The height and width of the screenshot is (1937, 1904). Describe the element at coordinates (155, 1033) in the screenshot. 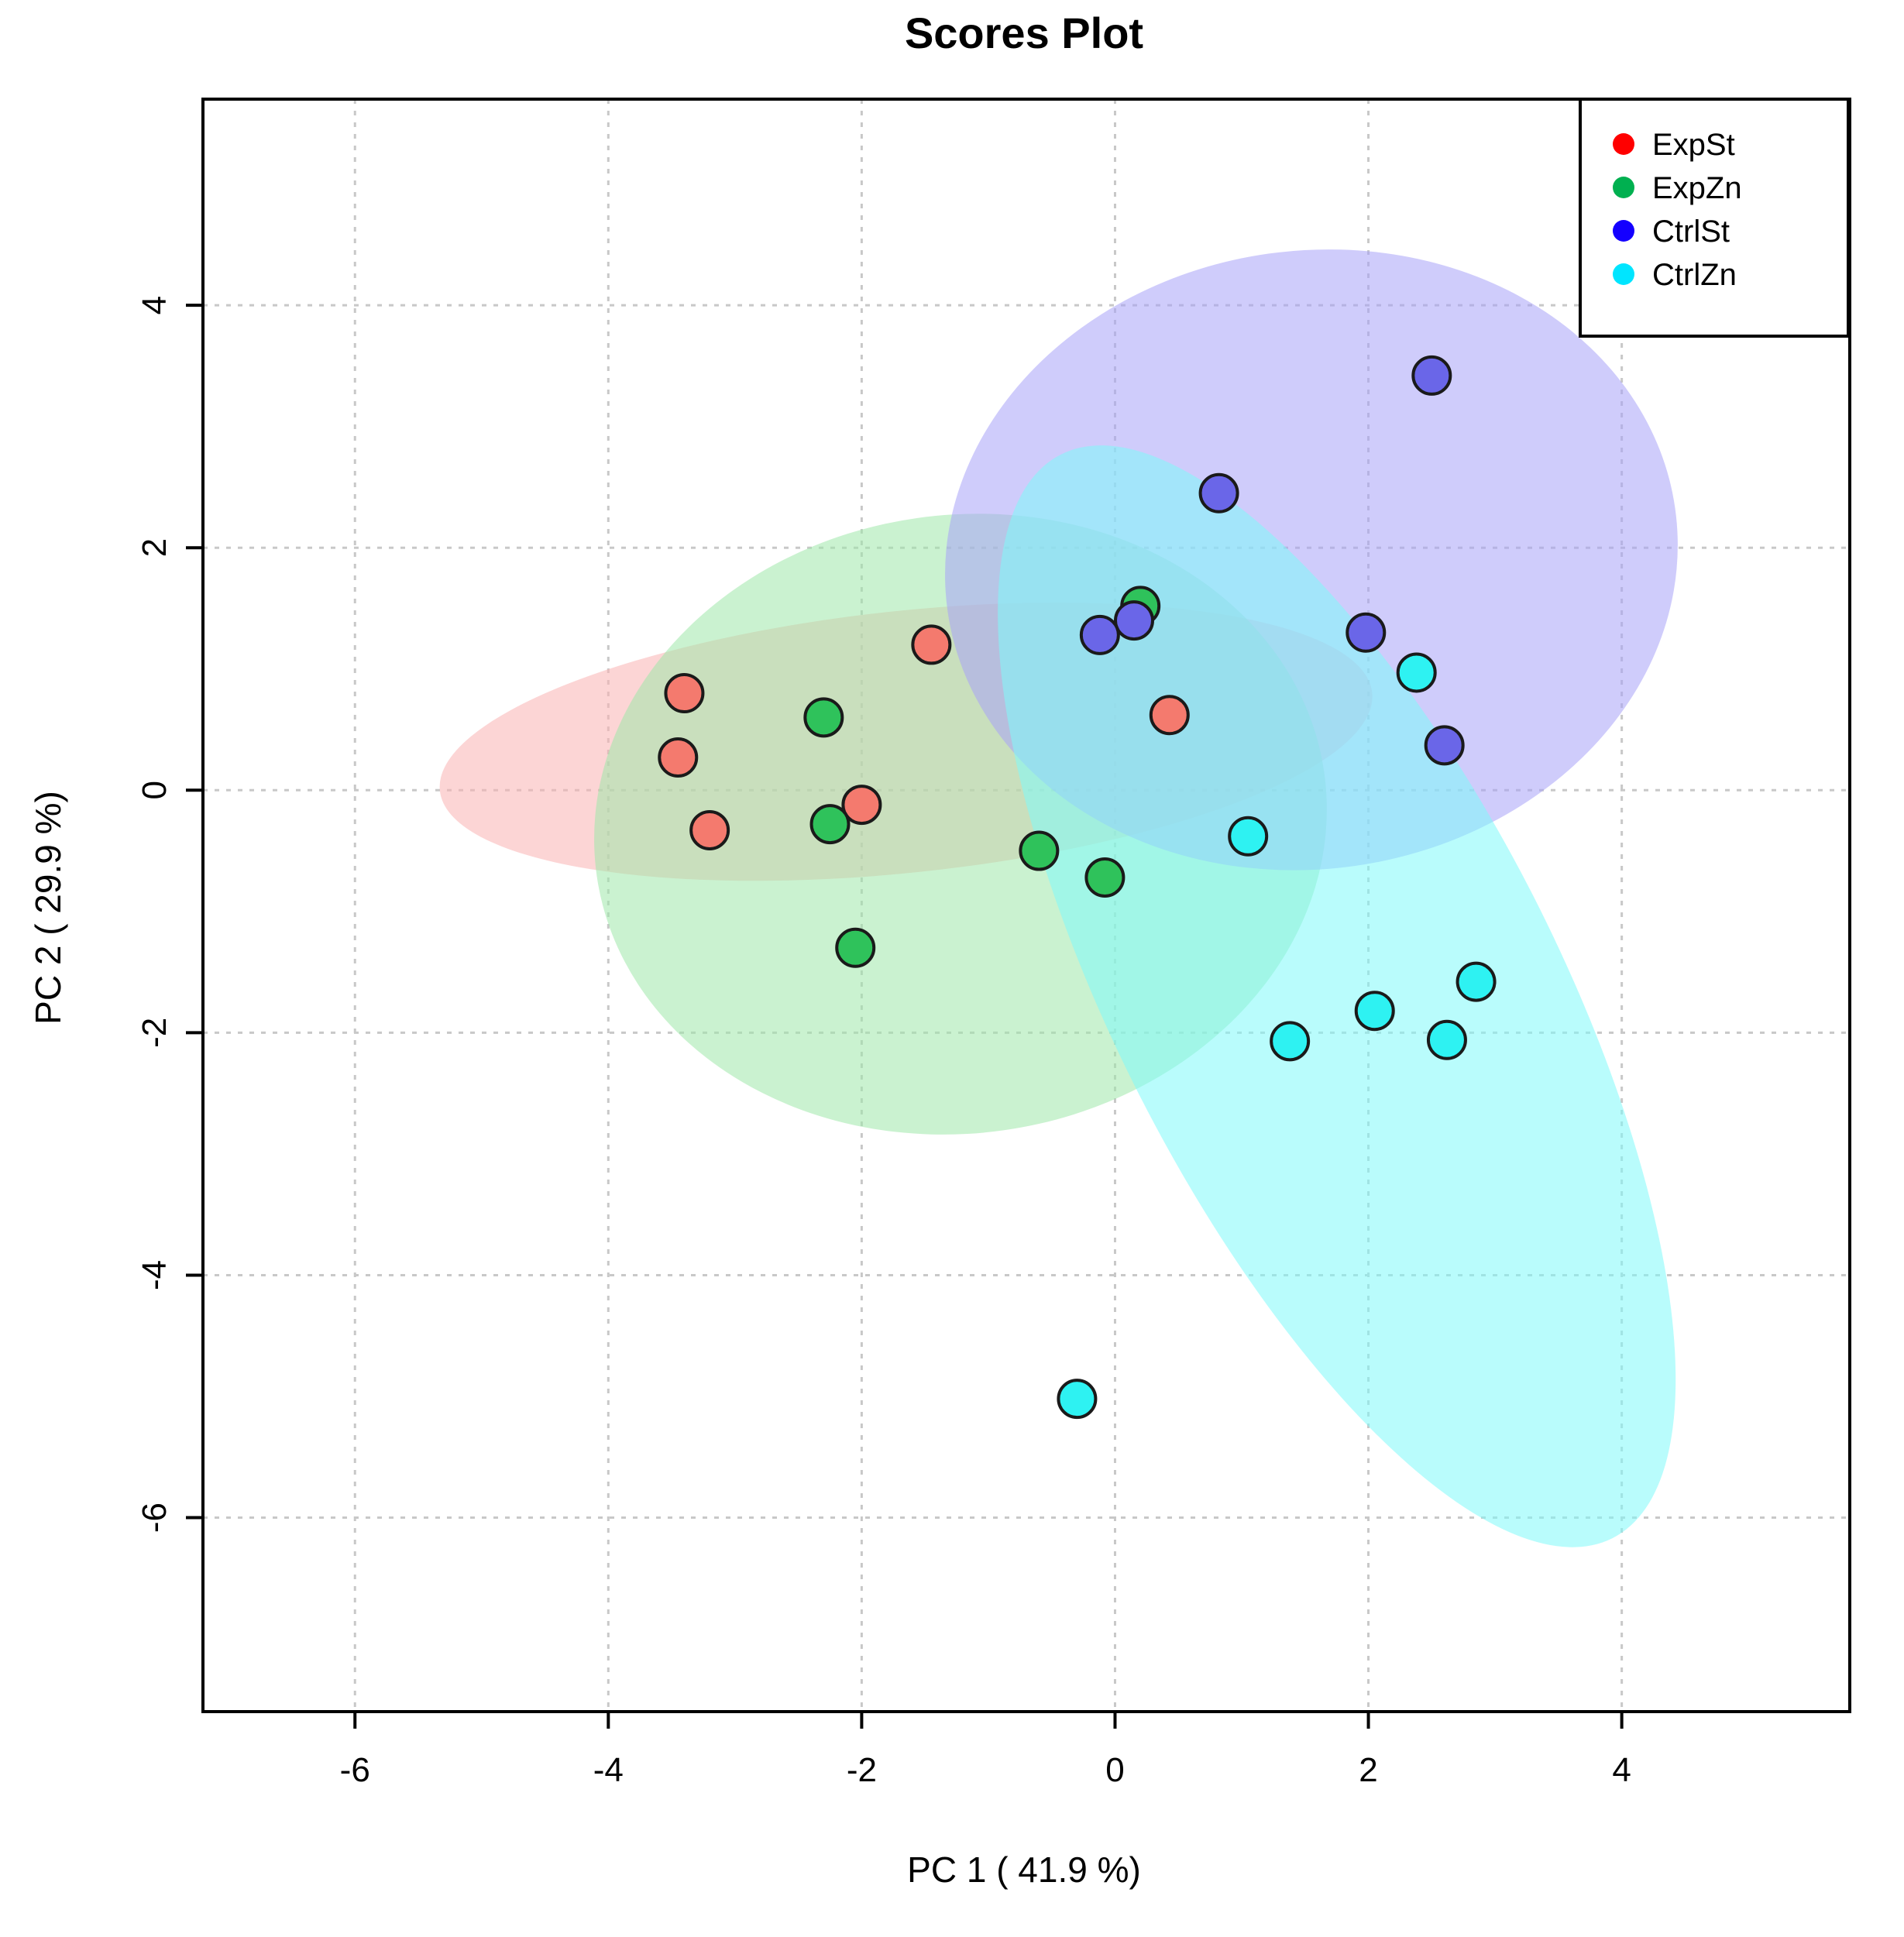

I see `y-tick-label-2: -2` at that location.